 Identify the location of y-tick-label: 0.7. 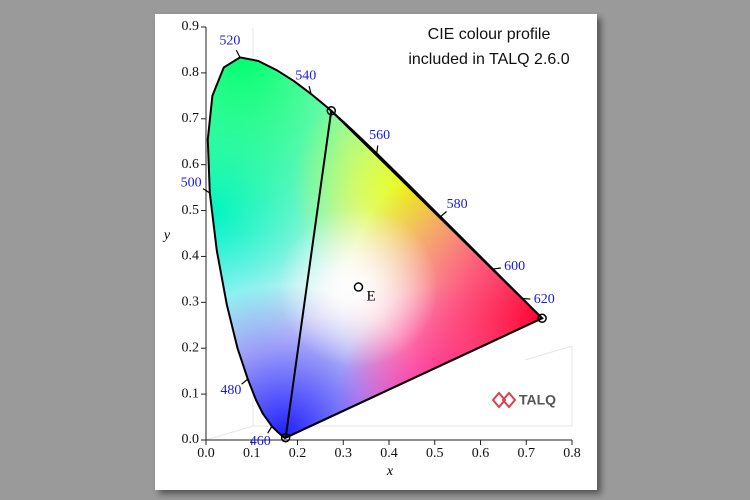
(191, 118).